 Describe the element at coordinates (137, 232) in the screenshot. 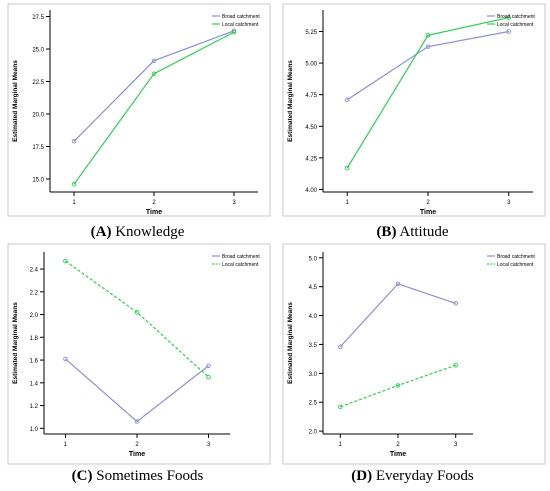

I see `caption-a: (A) Knowledge` at that location.